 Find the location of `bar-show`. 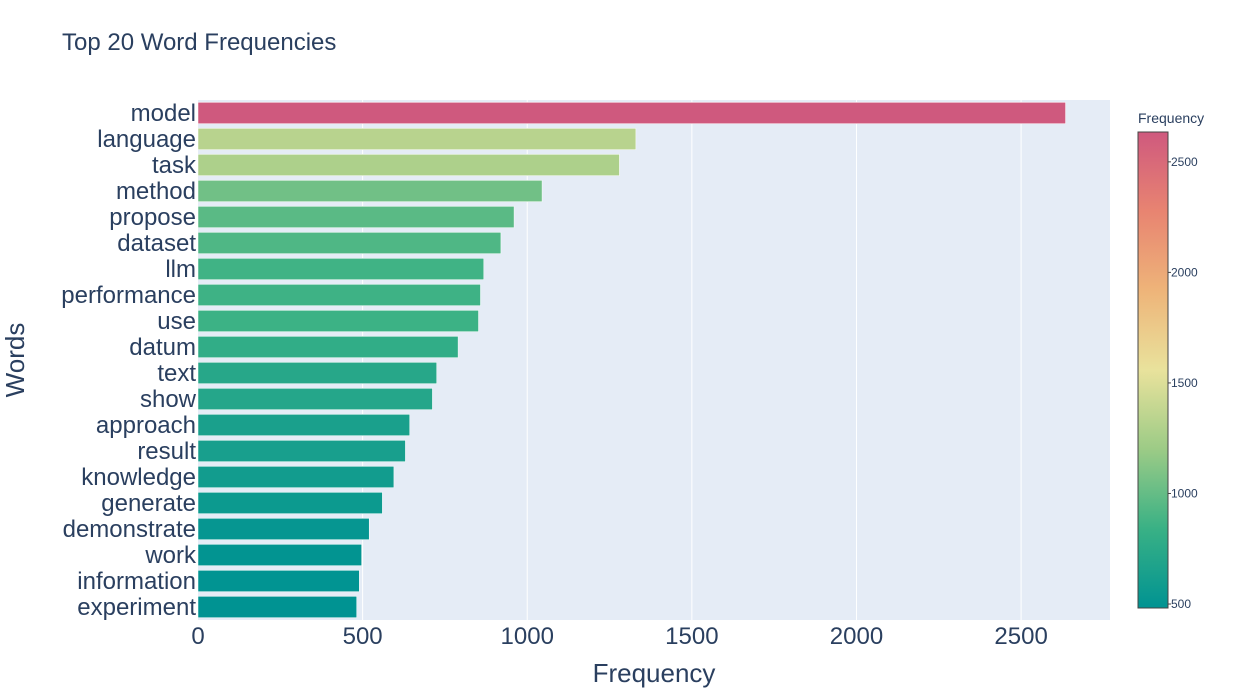

bar-show is located at coordinates (315, 399).